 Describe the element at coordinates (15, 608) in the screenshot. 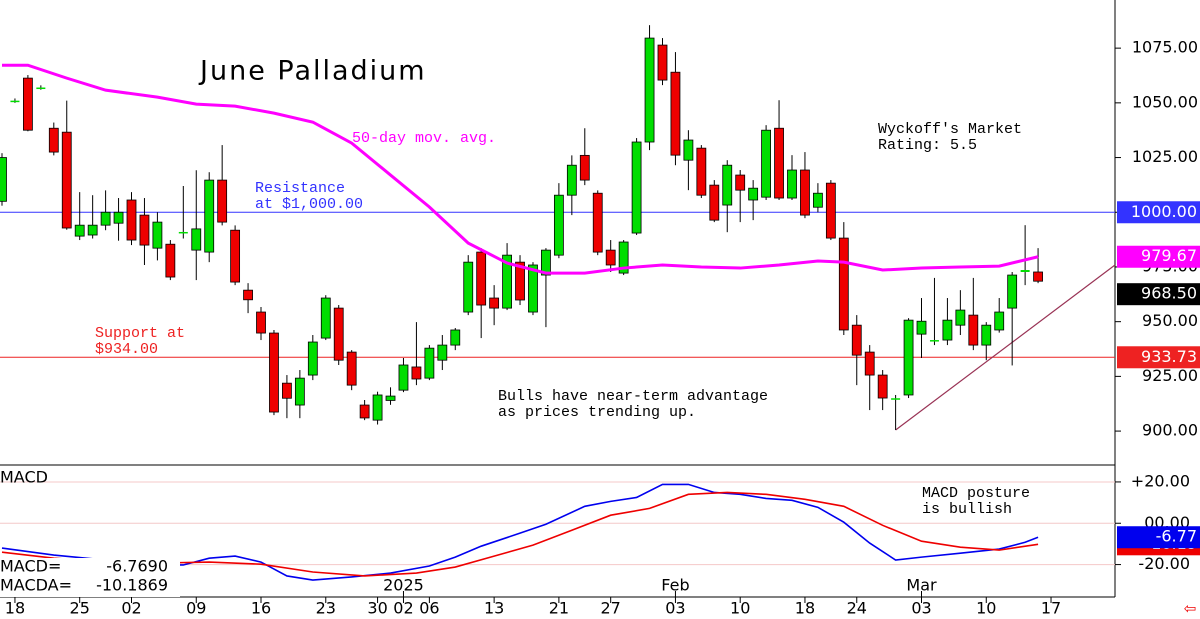

I see `x-tick-label: 18` at that location.